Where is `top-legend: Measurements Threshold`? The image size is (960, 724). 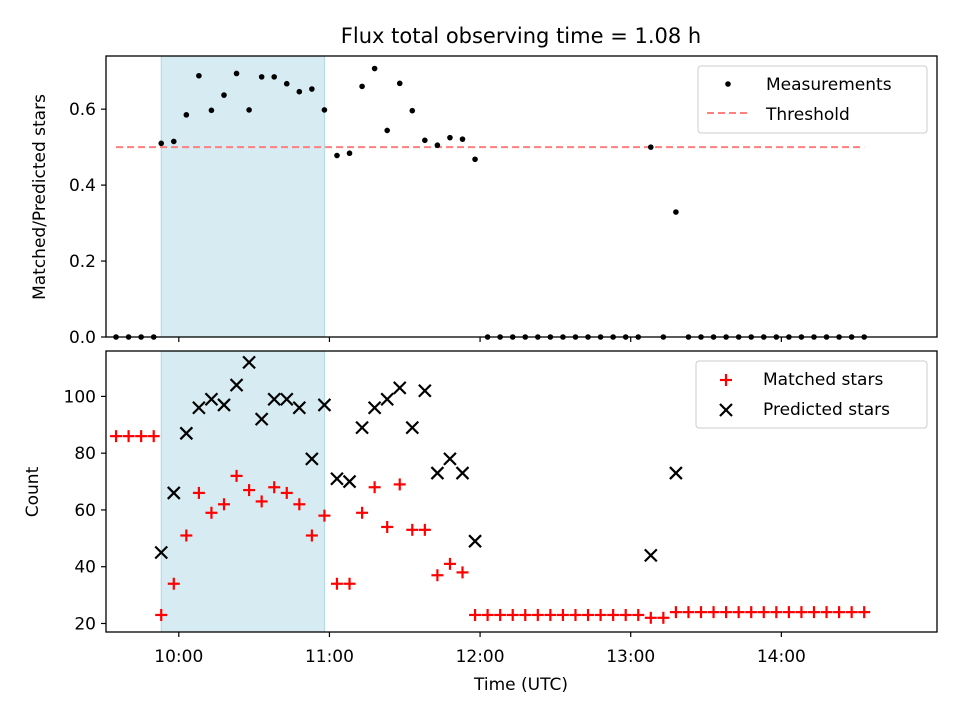
top-legend: Measurements Threshold is located at coordinates (812, 99).